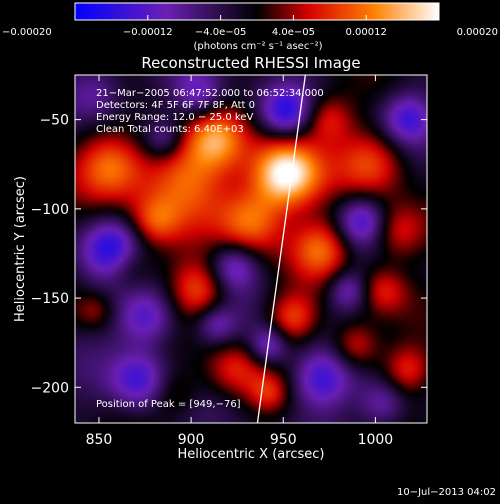  What do you see at coordinates (170, 129) in the screenshot?
I see `annotation-clean-counts: Clean Total counts: 6.40E+03` at bounding box center [170, 129].